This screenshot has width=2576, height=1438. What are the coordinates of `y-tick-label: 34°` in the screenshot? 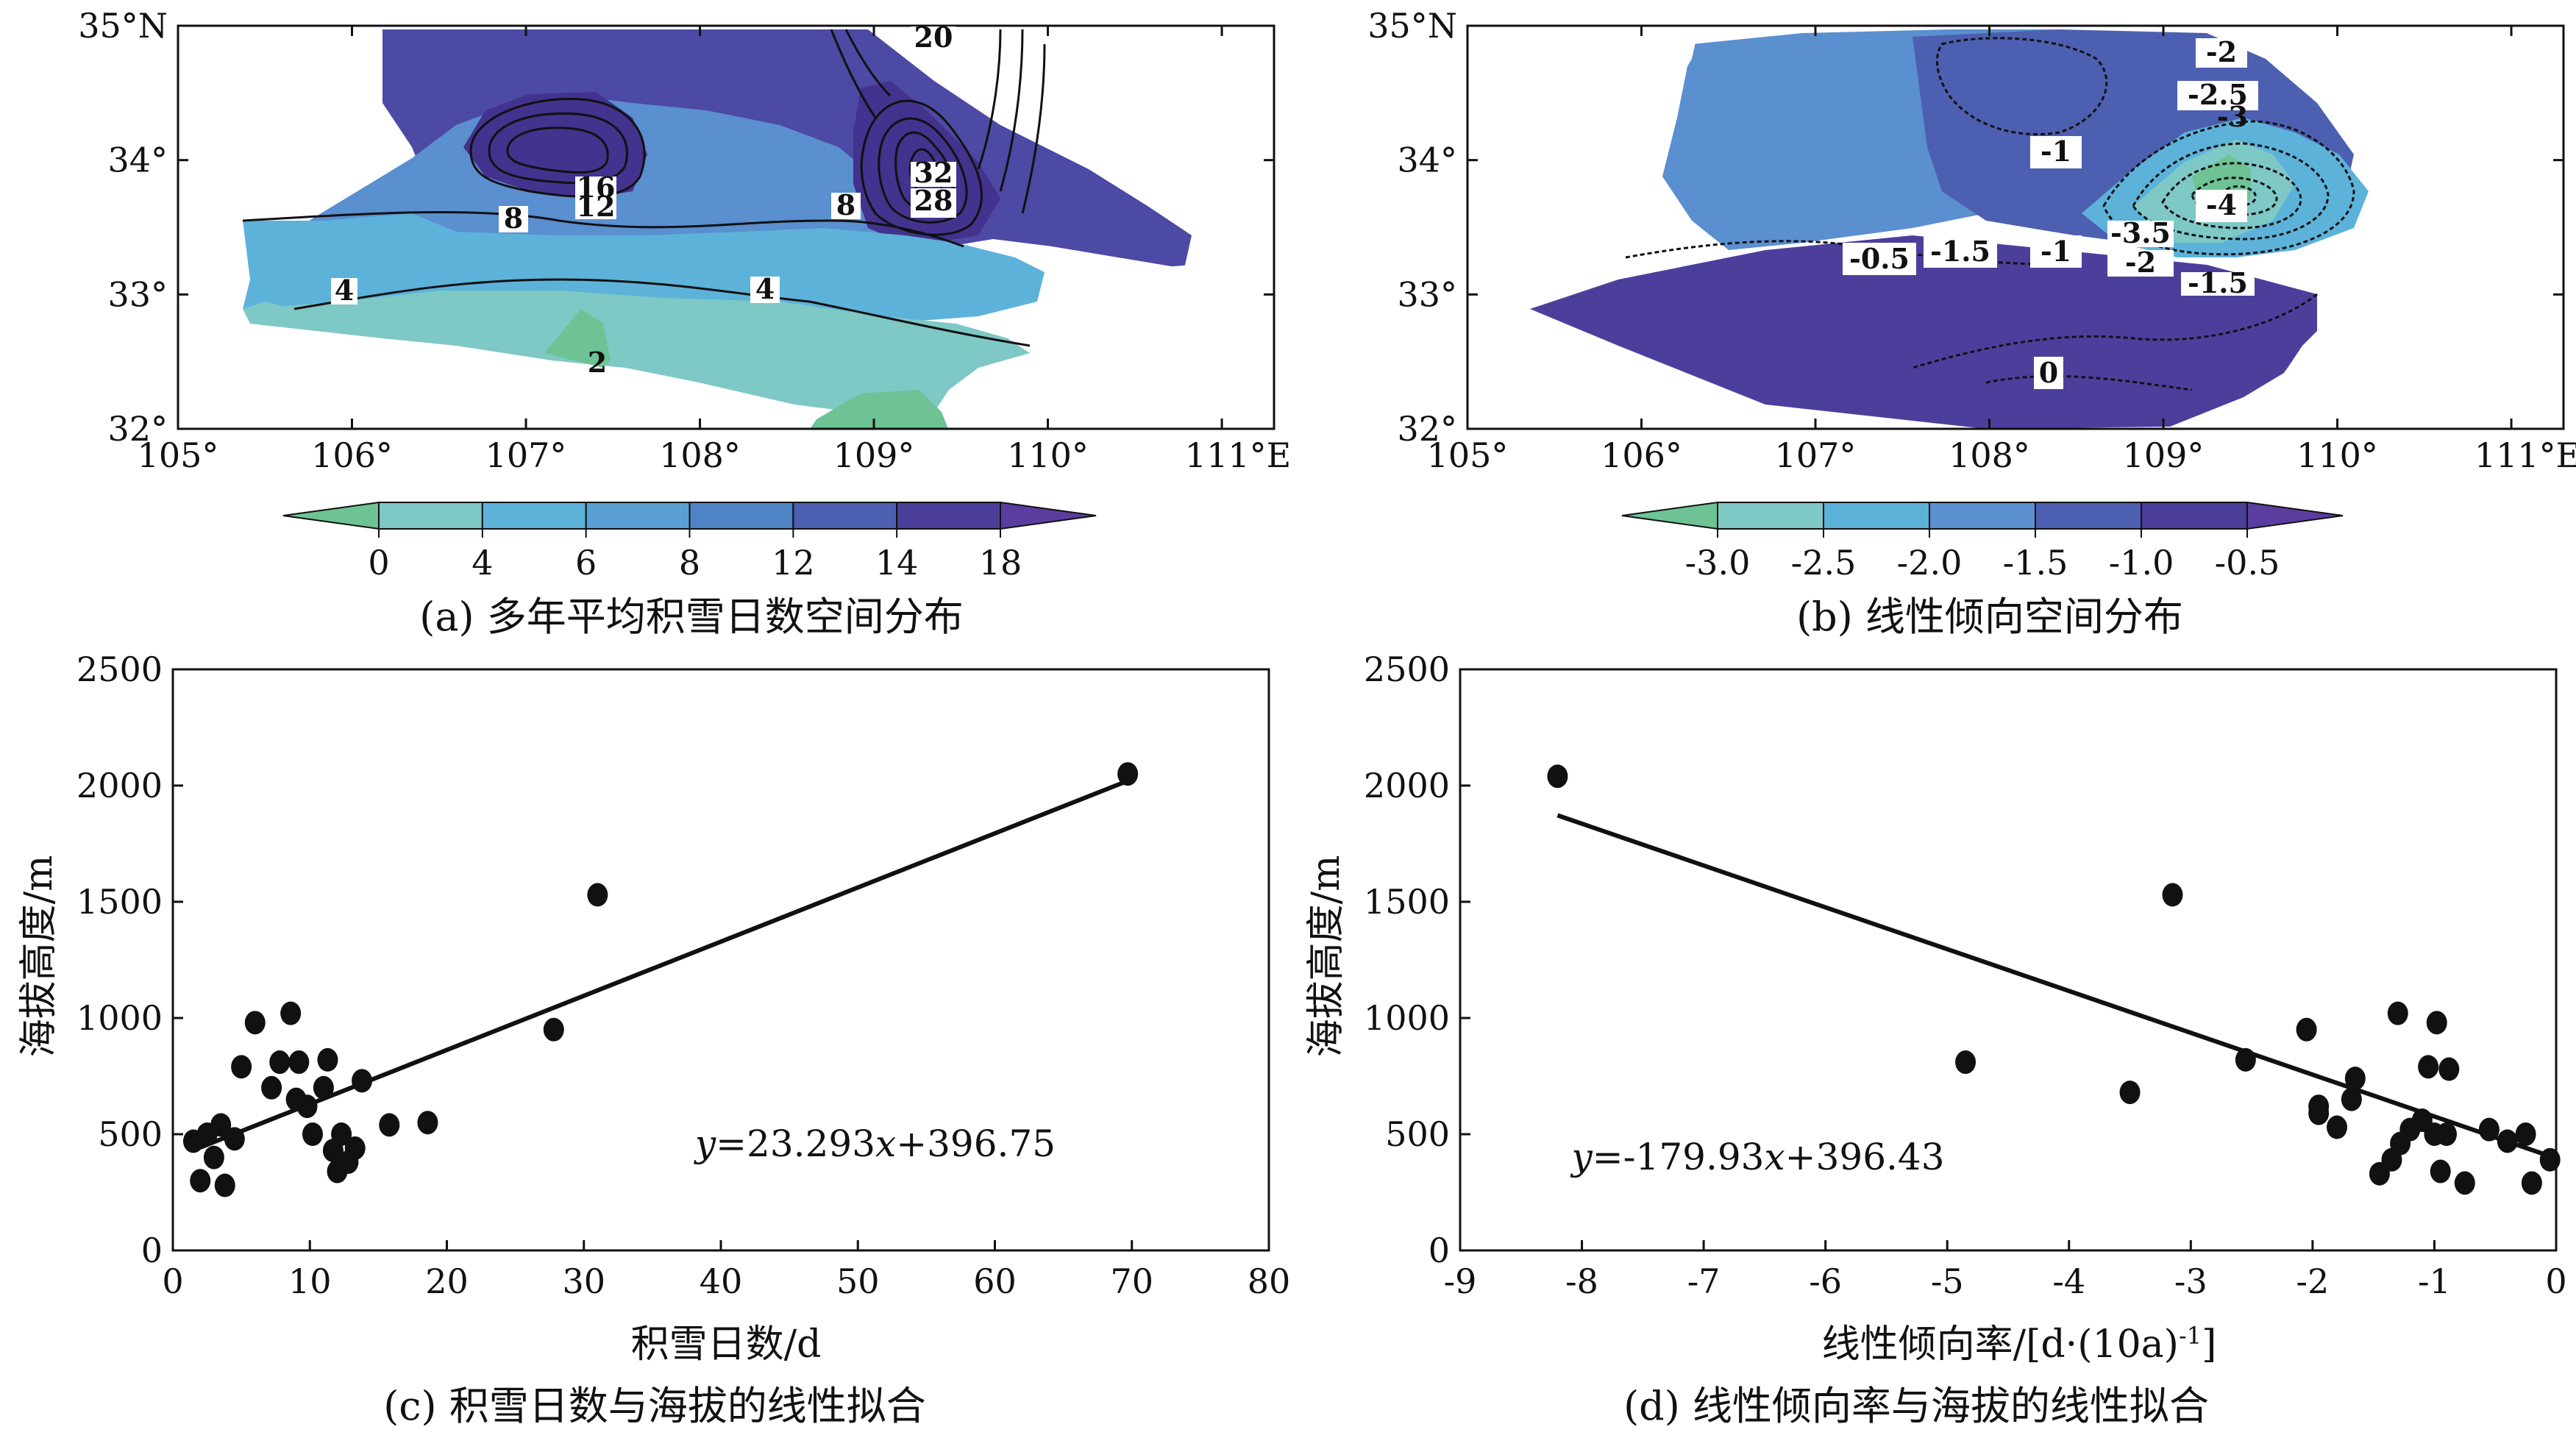 It's located at (1427, 160).